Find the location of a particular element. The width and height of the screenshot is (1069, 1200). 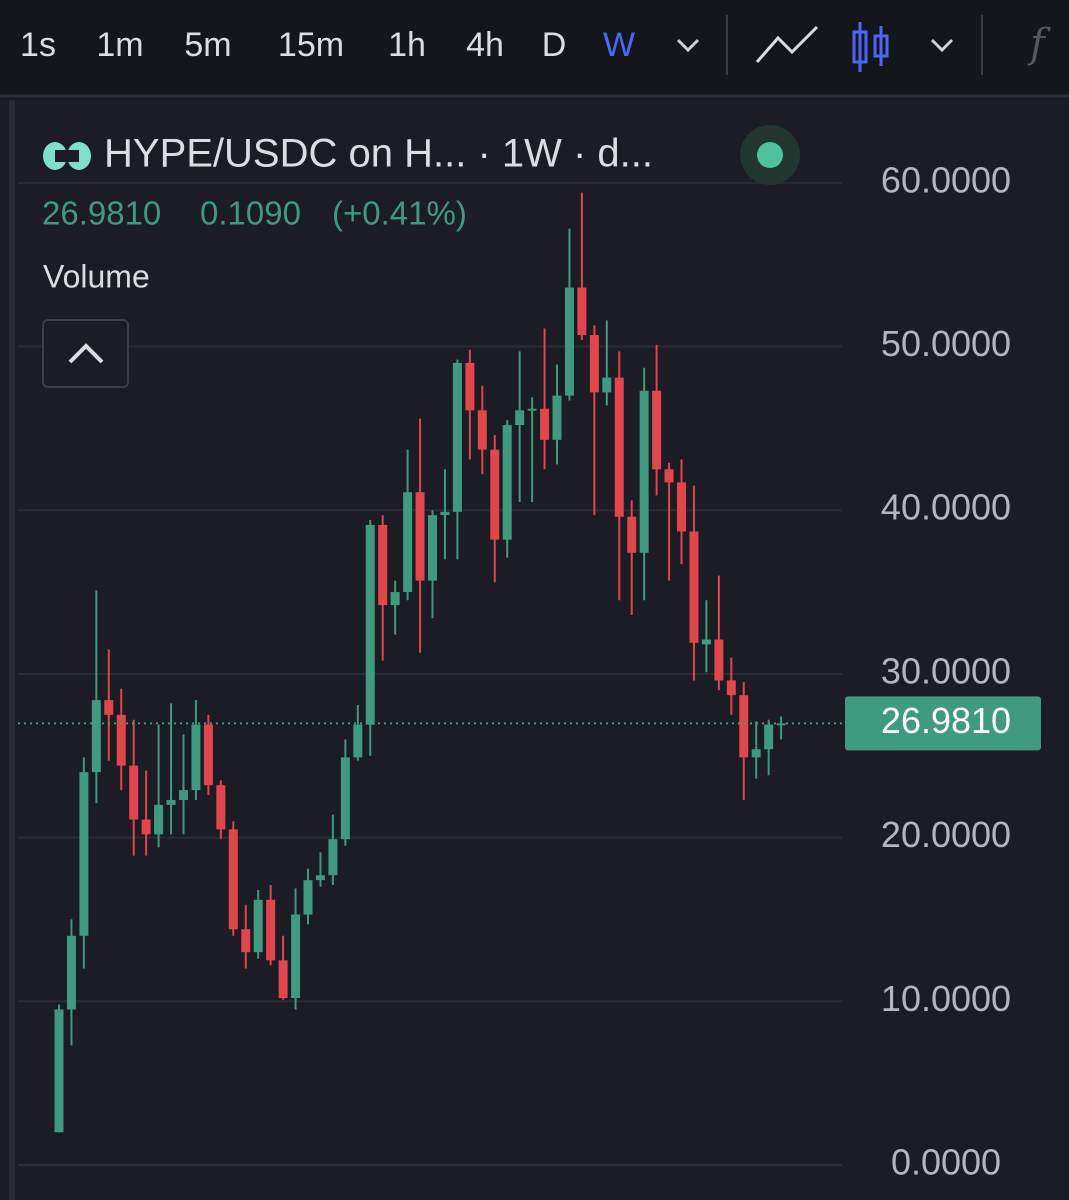

y-tick-label: 60.0000 is located at coordinates (946, 179).